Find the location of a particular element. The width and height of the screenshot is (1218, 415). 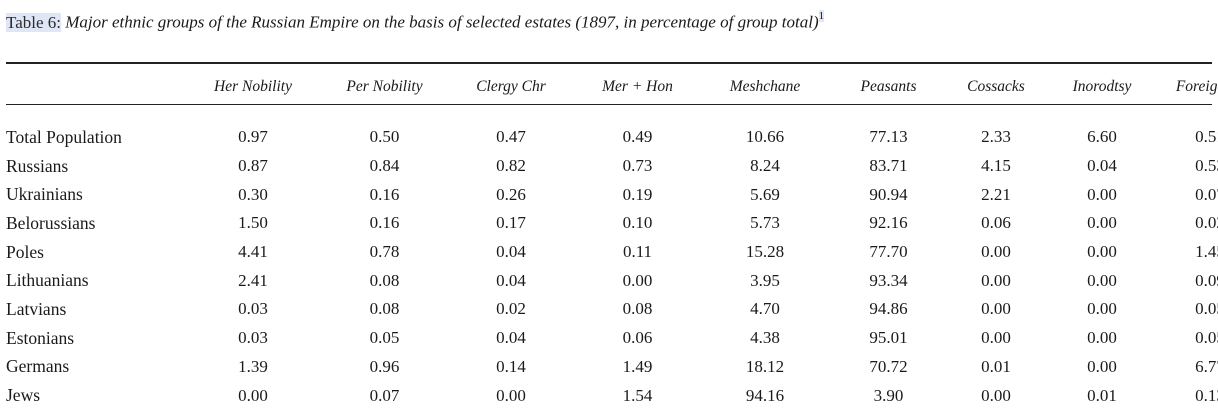

table-cell: 0.16 is located at coordinates (384, 223).